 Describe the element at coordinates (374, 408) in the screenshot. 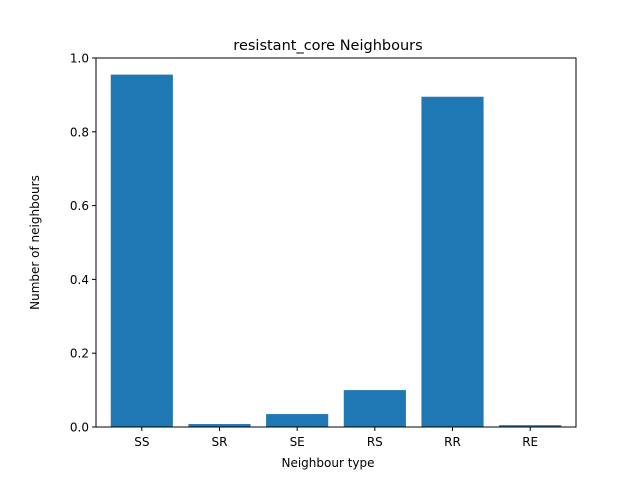

I see `bar-rs` at that location.